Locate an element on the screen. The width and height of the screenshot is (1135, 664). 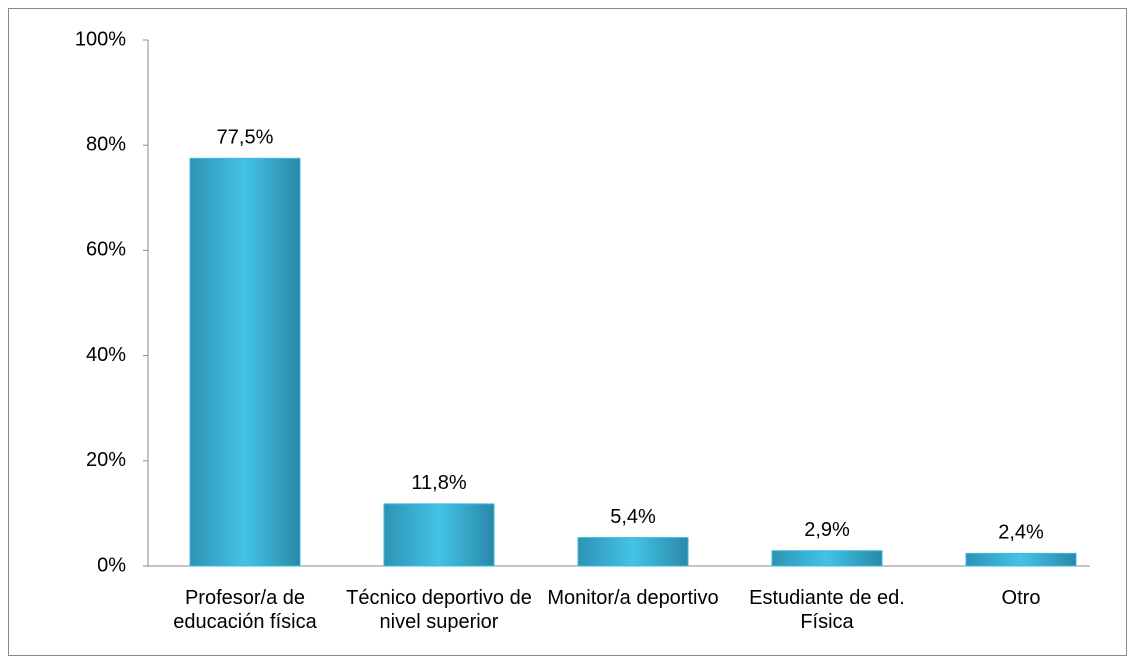
value-label: 2,9% is located at coordinates (827, 530).